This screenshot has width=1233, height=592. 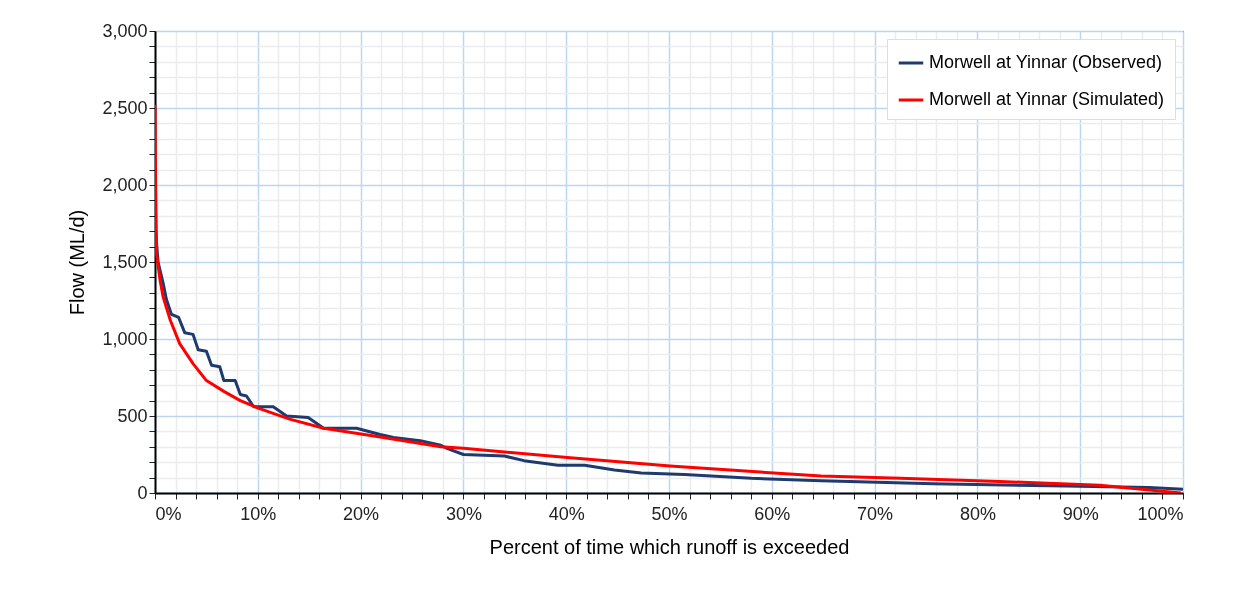 I want to click on y-tick-label: 2,500, so click(x=125, y=107).